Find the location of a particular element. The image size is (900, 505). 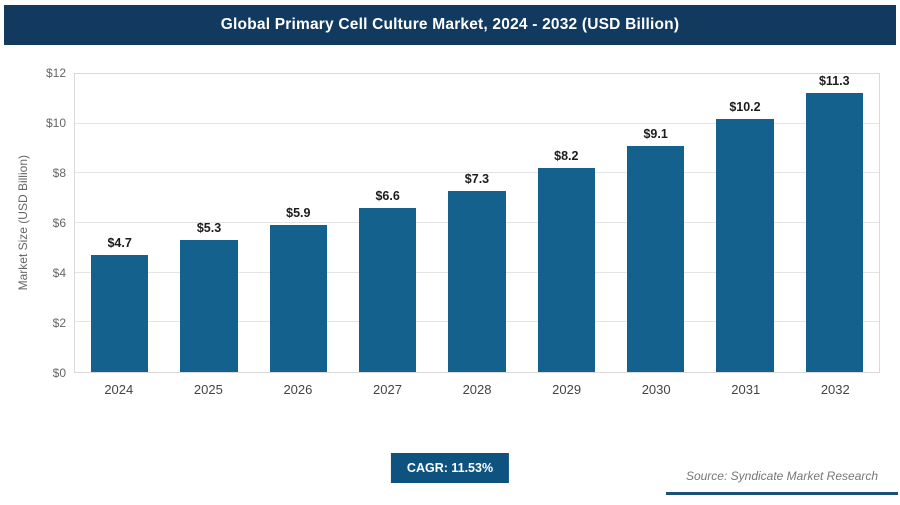

y-axis-title: Market Size (USD Billion) is located at coordinates (23, 223).